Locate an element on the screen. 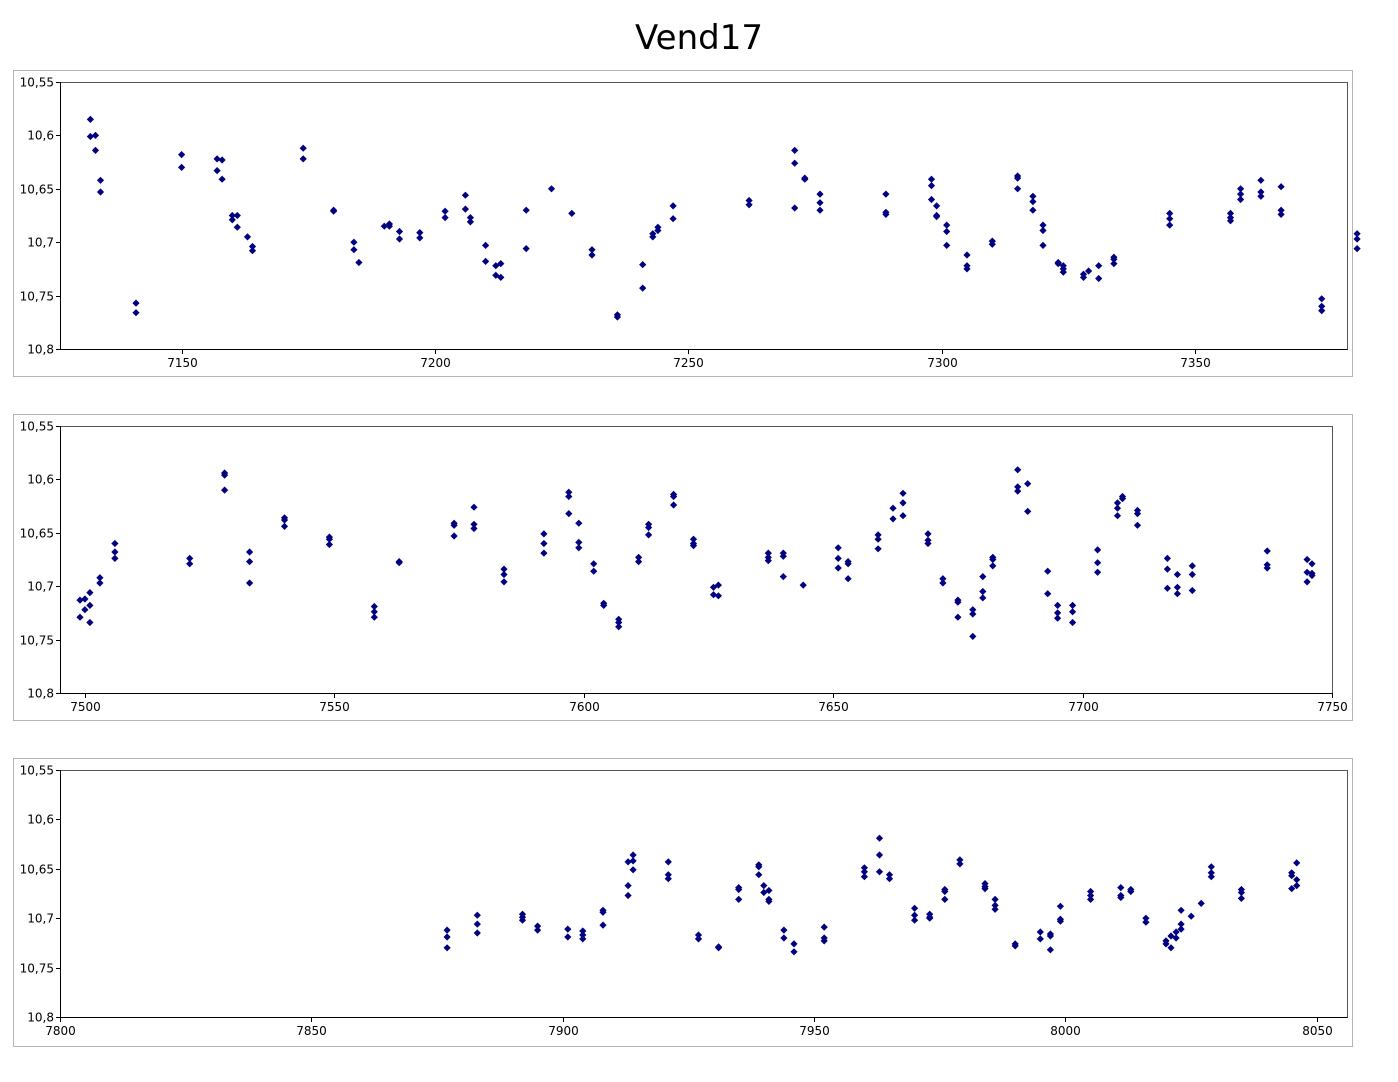  x-tick-label: 7500 is located at coordinates (85, 707).